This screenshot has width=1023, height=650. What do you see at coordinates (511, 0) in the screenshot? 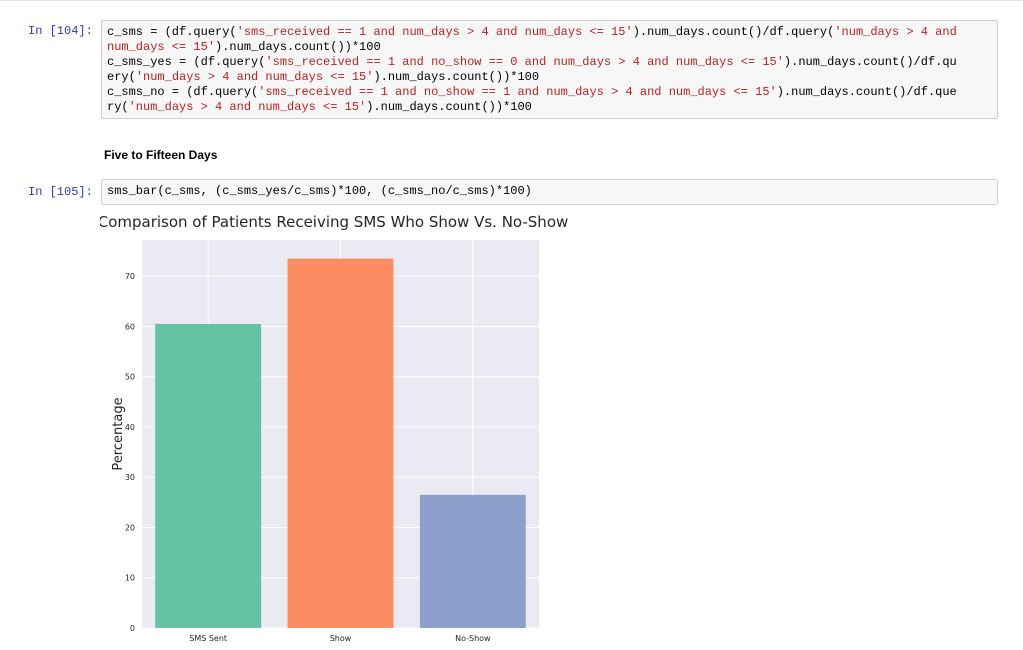
I see `cell-divider` at bounding box center [511, 0].